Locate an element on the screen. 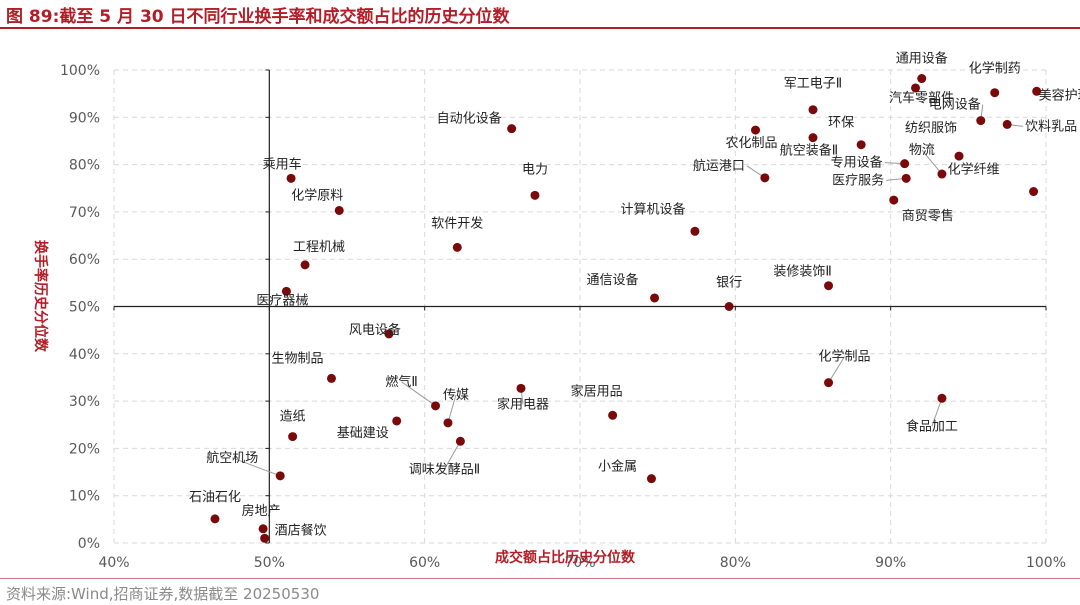 This screenshot has height=605, width=1080. data-label: 军工电子Ⅱ is located at coordinates (813, 84).